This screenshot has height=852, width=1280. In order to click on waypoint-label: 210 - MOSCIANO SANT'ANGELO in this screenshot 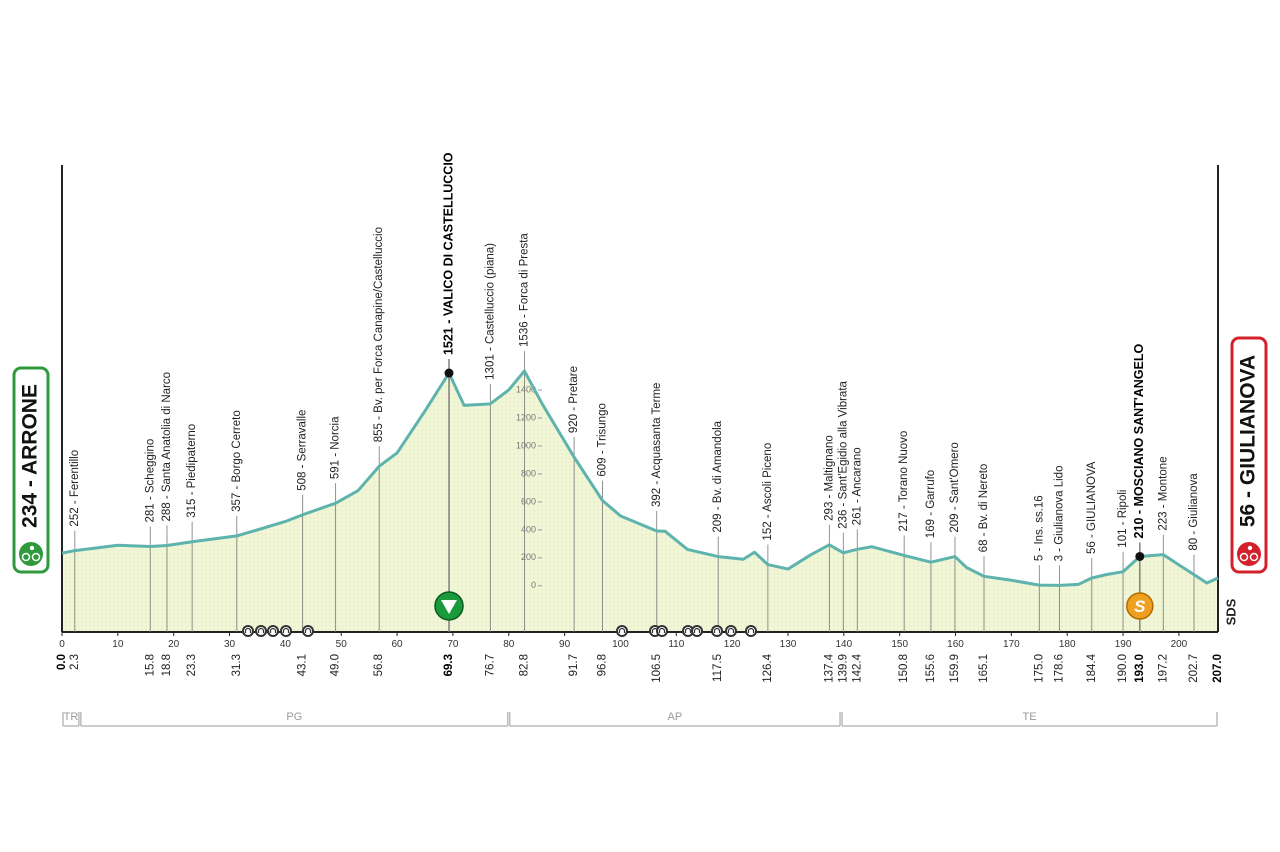, I will do `click(1139, 441)`.